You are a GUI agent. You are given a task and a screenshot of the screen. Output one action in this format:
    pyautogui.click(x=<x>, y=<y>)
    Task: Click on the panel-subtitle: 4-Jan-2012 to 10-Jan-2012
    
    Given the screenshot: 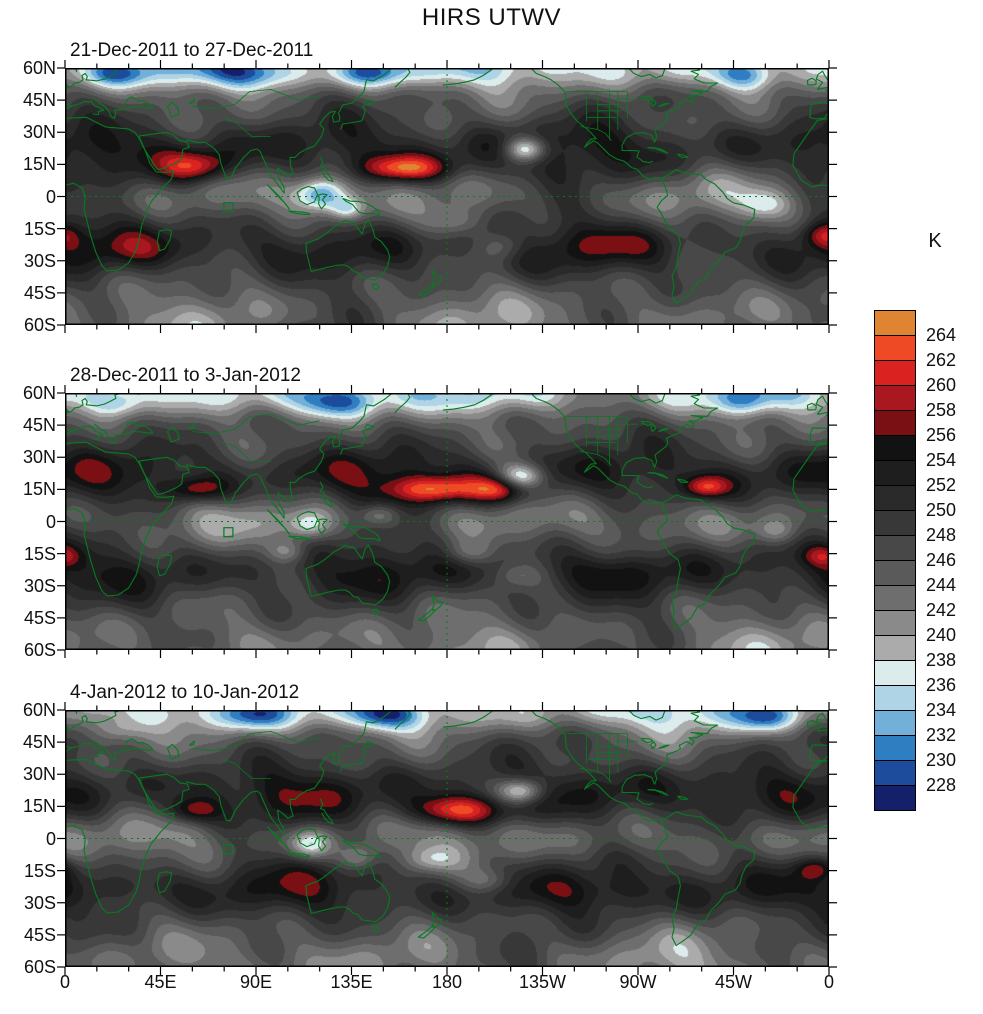 What is the action you would take?
    pyautogui.click(x=185, y=692)
    